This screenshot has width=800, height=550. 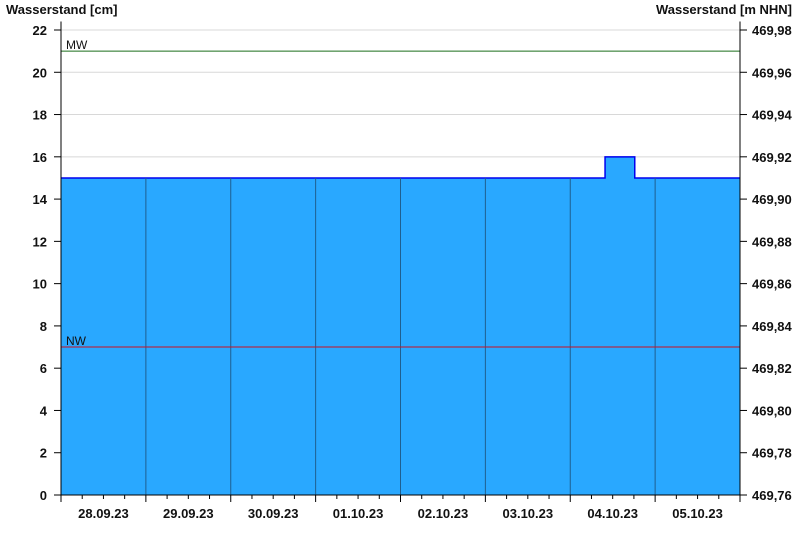 What do you see at coordinates (40, 72) in the screenshot?
I see `left-tick-label: 20` at bounding box center [40, 72].